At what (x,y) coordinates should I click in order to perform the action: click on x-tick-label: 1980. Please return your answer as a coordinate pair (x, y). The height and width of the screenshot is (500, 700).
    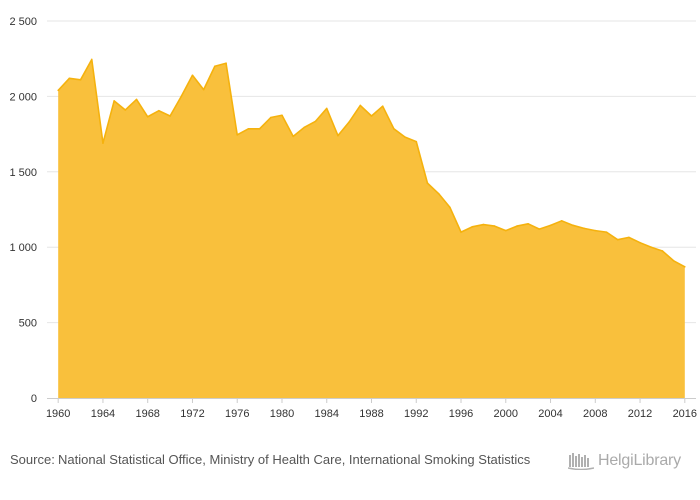
    Looking at the image, I should click on (282, 414).